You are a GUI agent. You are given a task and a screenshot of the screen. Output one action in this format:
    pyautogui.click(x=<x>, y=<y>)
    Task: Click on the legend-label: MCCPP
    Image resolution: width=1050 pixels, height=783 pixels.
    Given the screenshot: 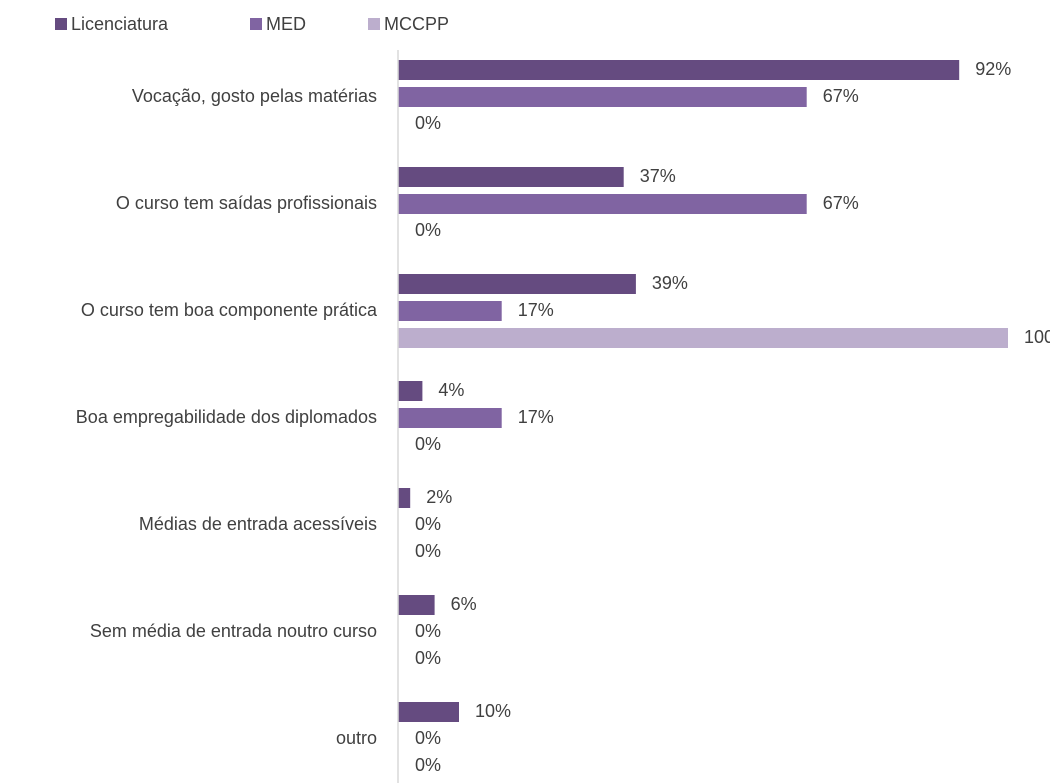 What is the action you would take?
    pyautogui.click(x=416, y=24)
    